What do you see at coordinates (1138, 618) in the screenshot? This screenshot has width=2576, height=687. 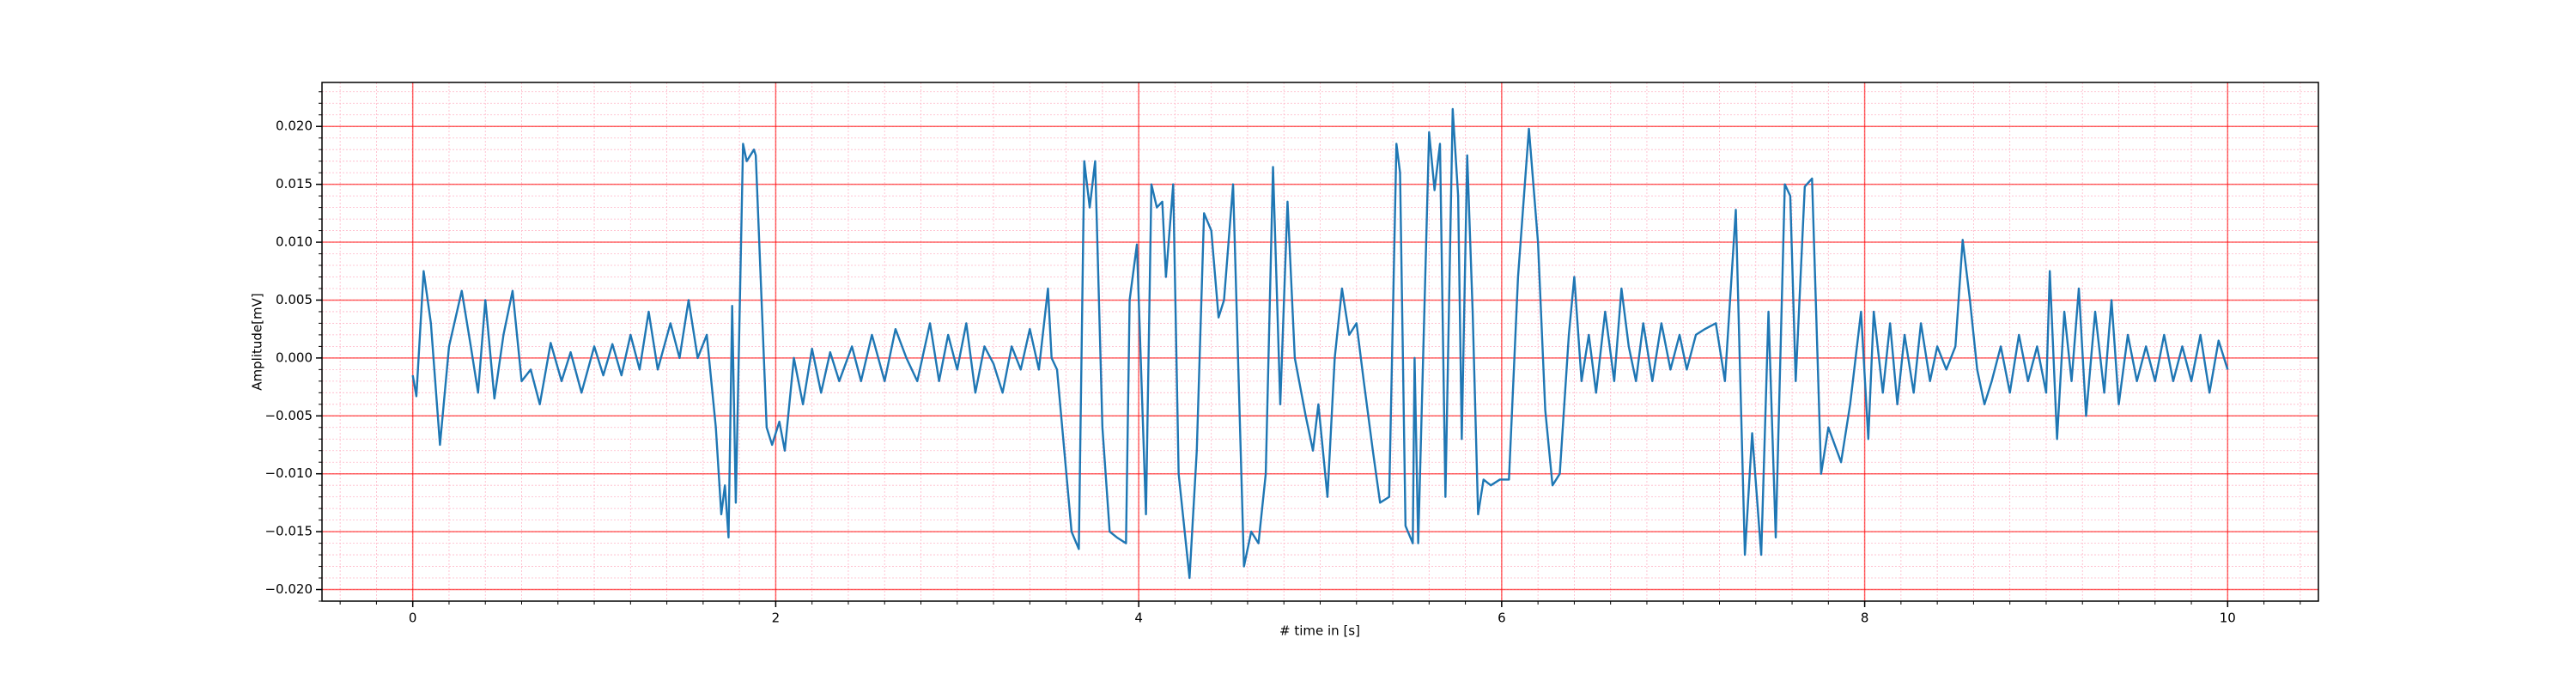 I see `x-tick-label: 4` at bounding box center [1138, 618].